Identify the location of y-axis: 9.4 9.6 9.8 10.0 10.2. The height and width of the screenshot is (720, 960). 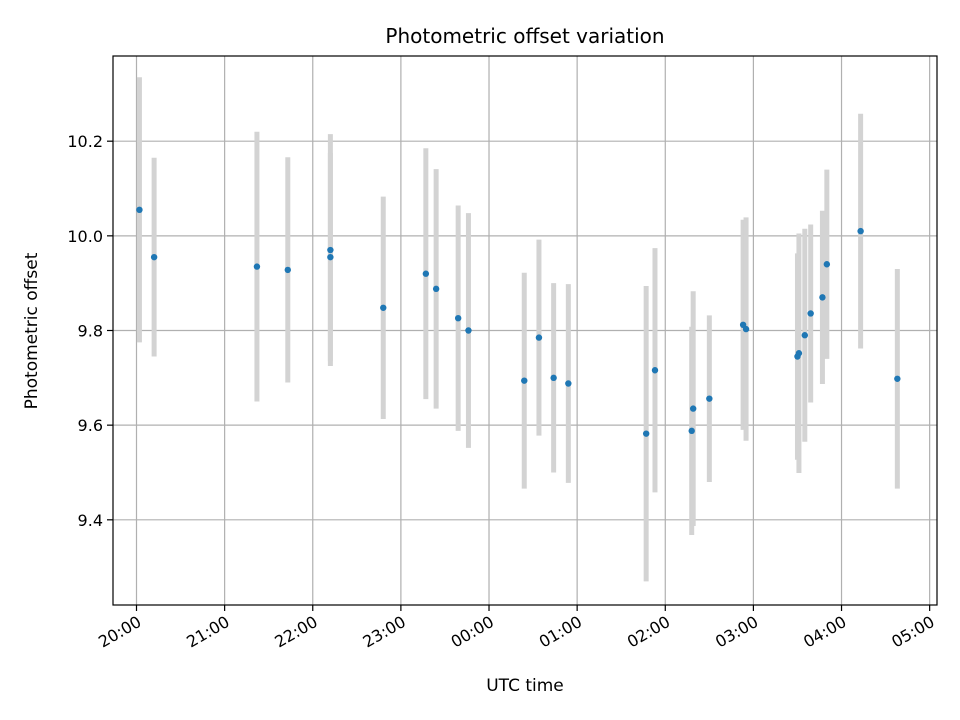
(90, 331).